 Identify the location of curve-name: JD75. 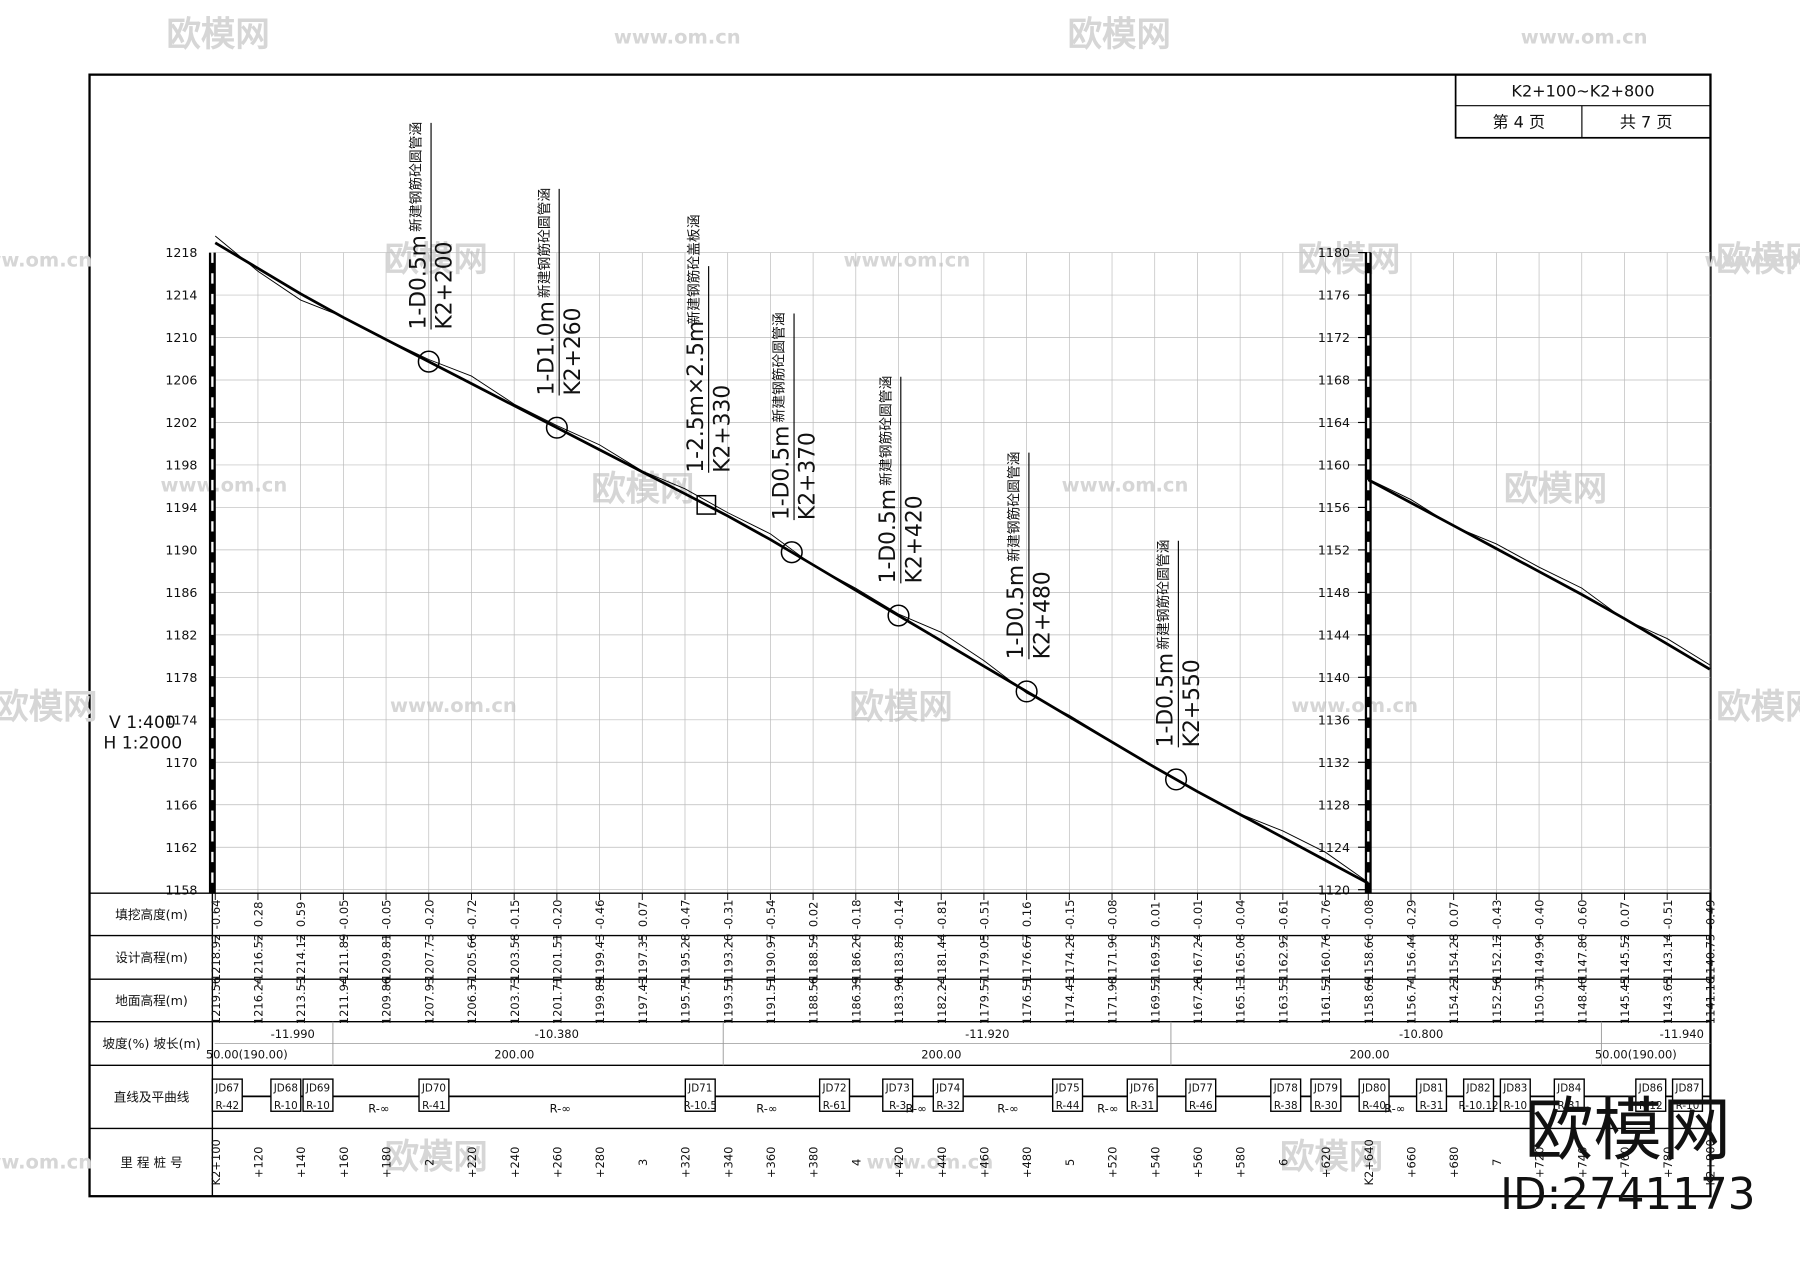
(1067, 1089).